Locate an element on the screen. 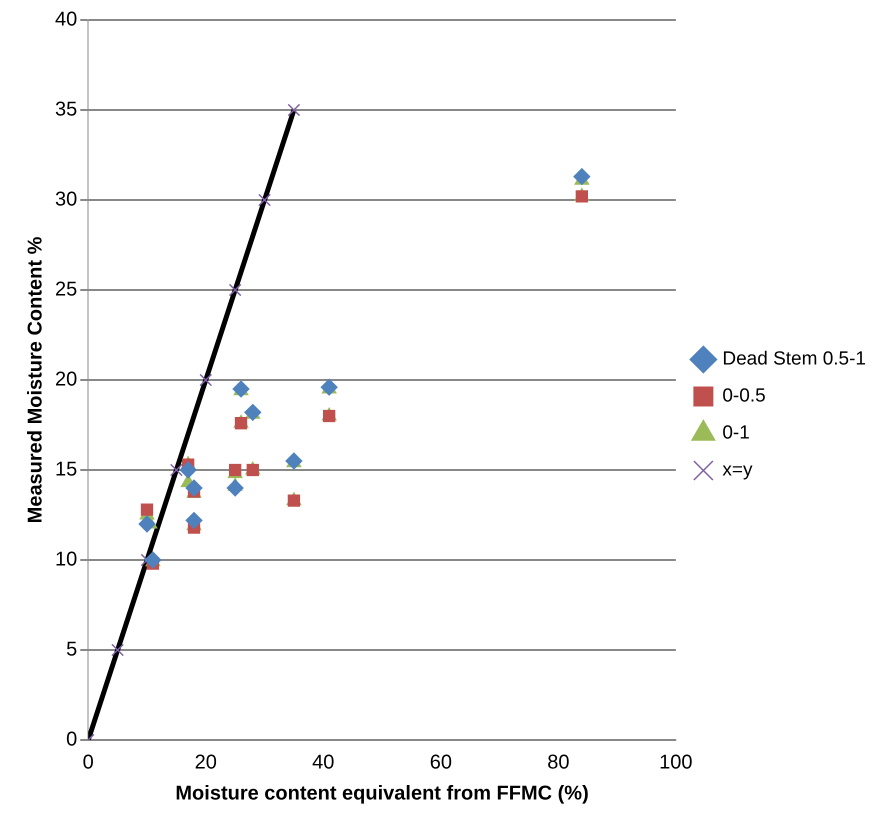 This screenshot has width=896, height=830. x-tick-label: 80 is located at coordinates (558, 763).